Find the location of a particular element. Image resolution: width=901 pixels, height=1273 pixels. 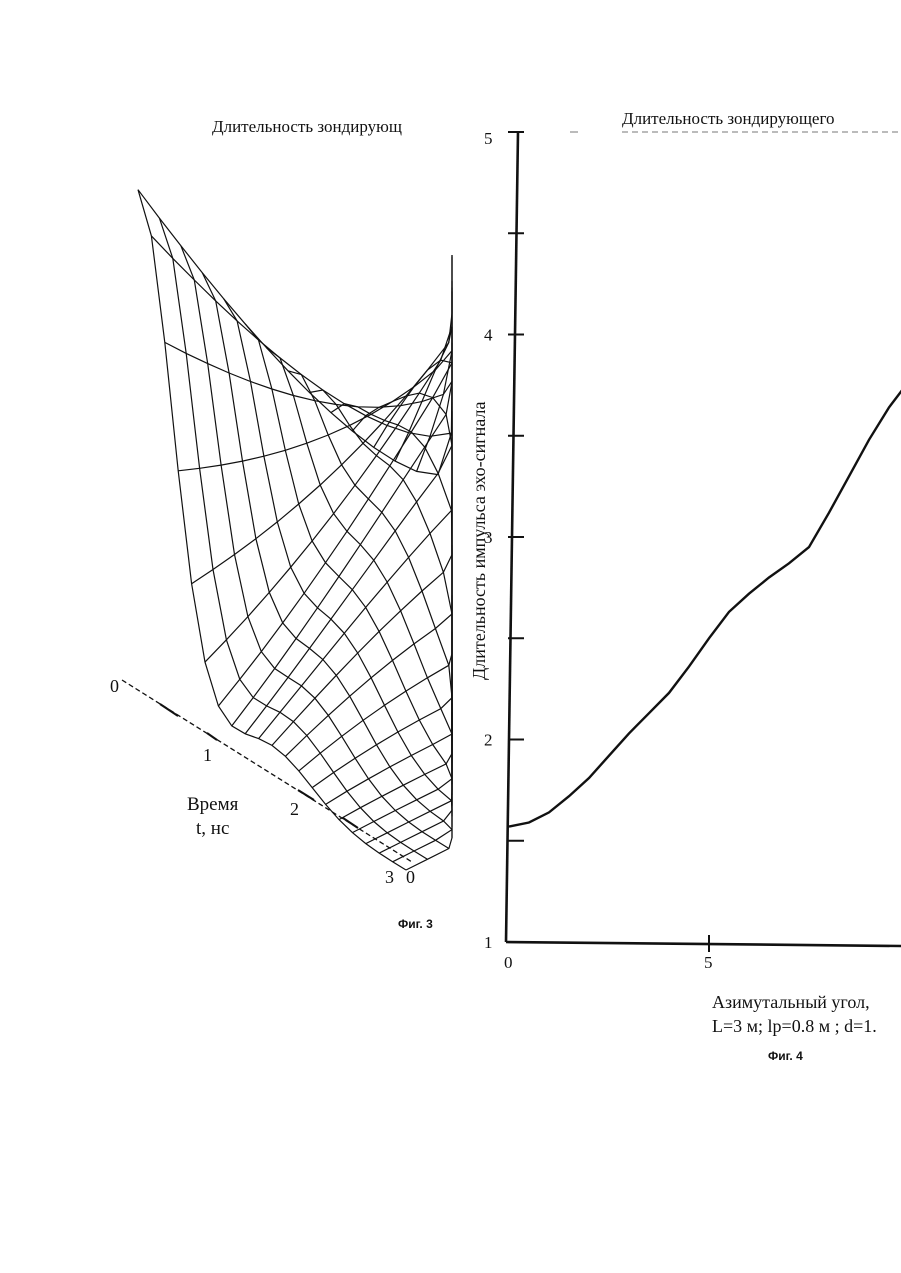

x-tick-label: 5 is located at coordinates (708, 962).